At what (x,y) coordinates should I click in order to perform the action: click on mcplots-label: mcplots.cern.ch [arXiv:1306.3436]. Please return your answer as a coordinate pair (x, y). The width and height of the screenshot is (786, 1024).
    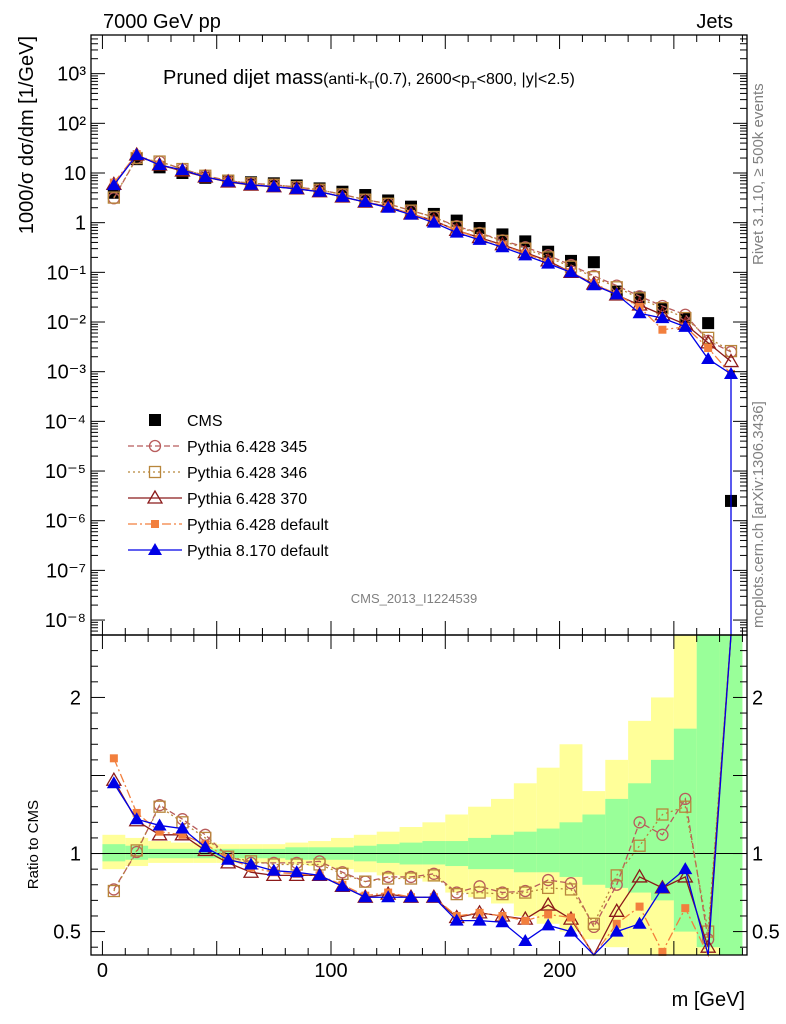
    Looking at the image, I should click on (758, 514).